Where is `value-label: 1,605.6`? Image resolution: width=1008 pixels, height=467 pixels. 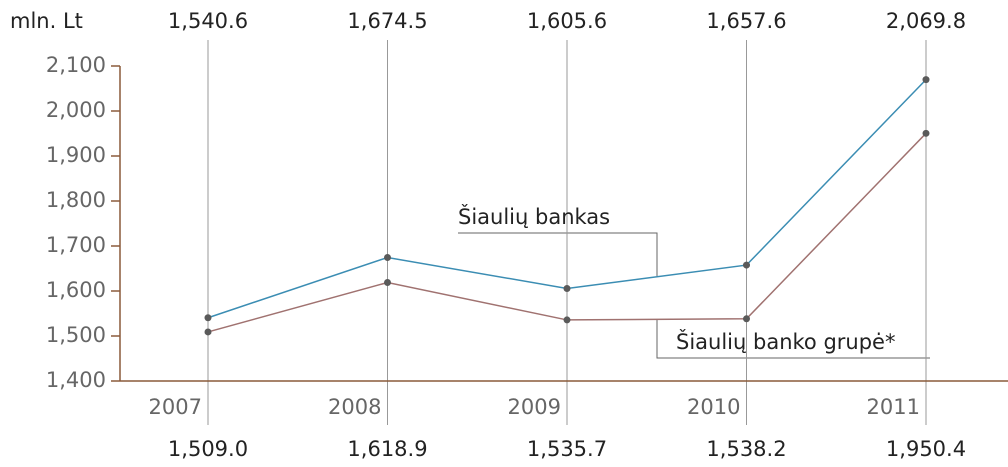 value-label: 1,605.6 is located at coordinates (567, 21).